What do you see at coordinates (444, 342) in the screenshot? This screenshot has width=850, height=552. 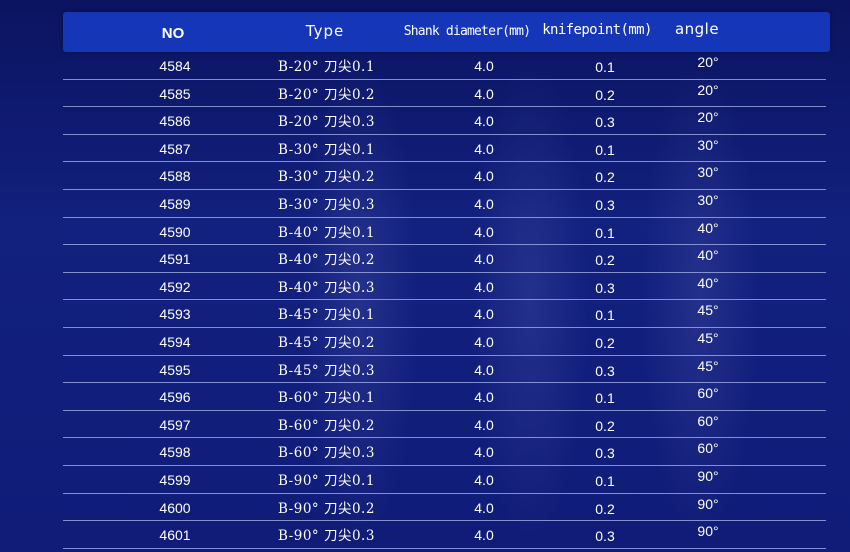 I see `table-row: 4594 B-45° 刀尖0.2 4.0 0.2 45°` at bounding box center [444, 342].